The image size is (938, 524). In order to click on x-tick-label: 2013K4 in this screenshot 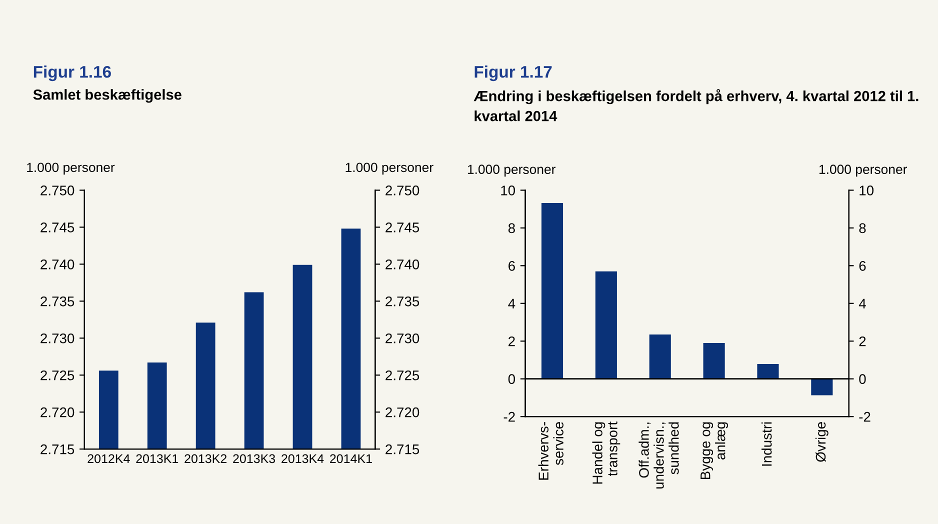, I will do `click(303, 459)`.